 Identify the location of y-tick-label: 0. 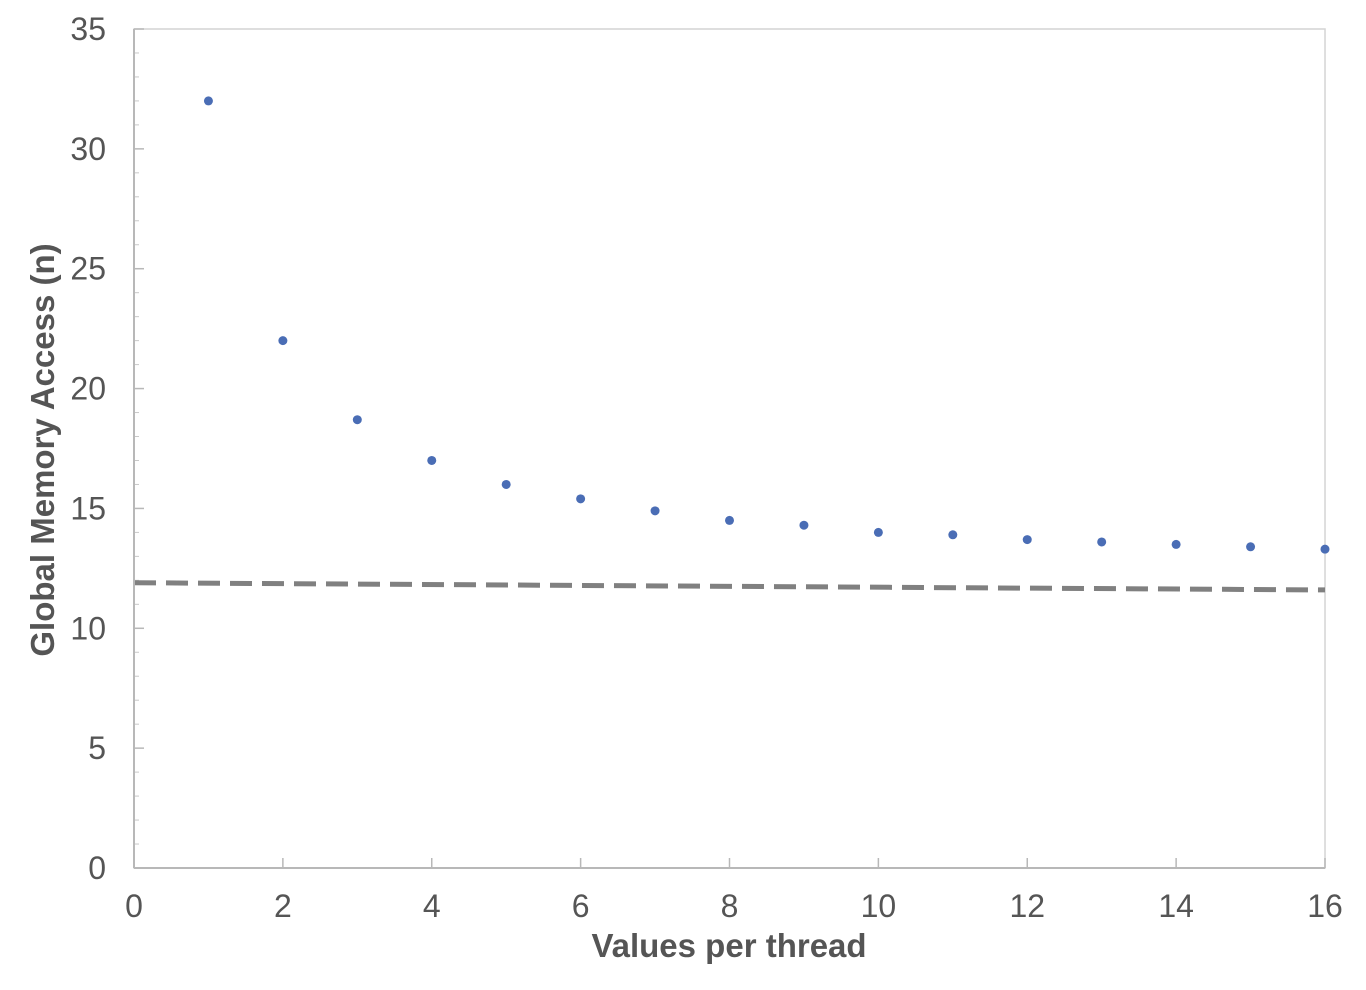
(97, 868).